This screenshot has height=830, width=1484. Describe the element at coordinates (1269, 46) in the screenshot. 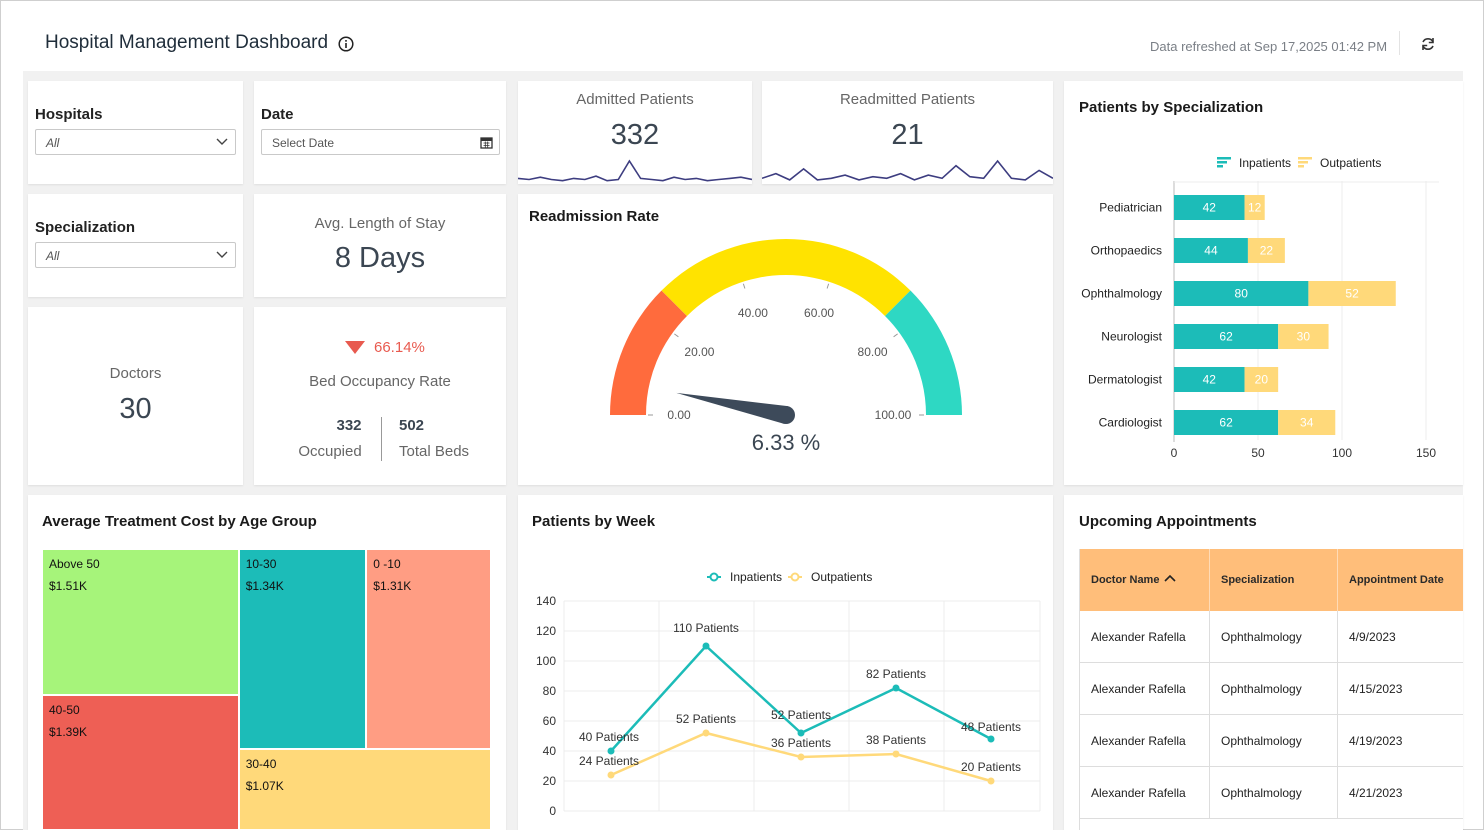

I see `data-refreshed-text: Data refreshed at Sep 17,2025 01:42 PM` at that location.